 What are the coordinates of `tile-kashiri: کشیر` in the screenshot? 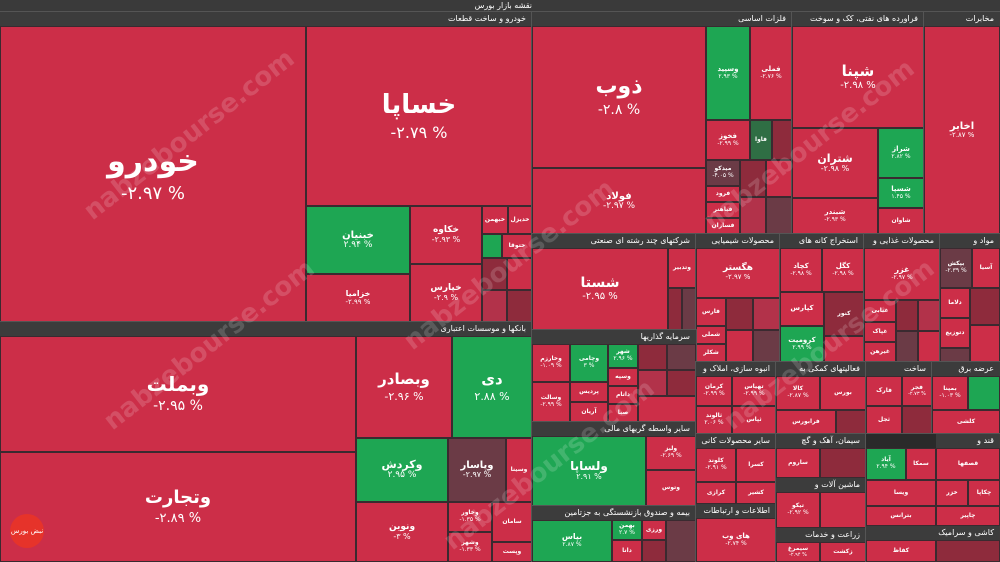 It's located at (756, 493).